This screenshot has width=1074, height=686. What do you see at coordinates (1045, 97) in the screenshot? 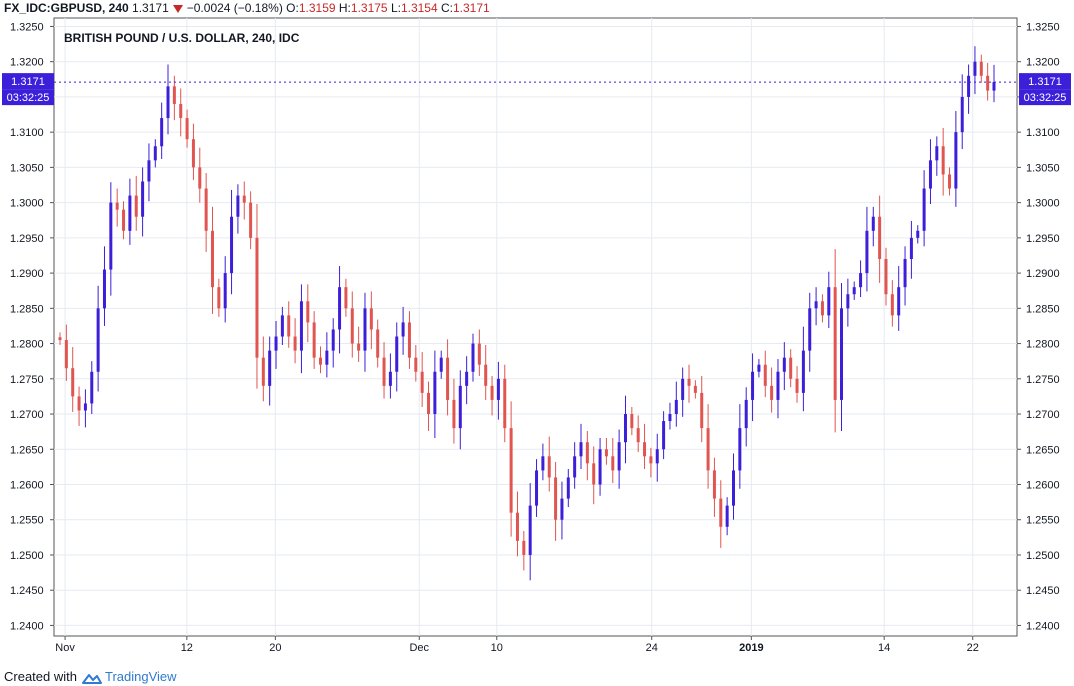
I see `countdown-badge-right` at bounding box center [1045, 97].